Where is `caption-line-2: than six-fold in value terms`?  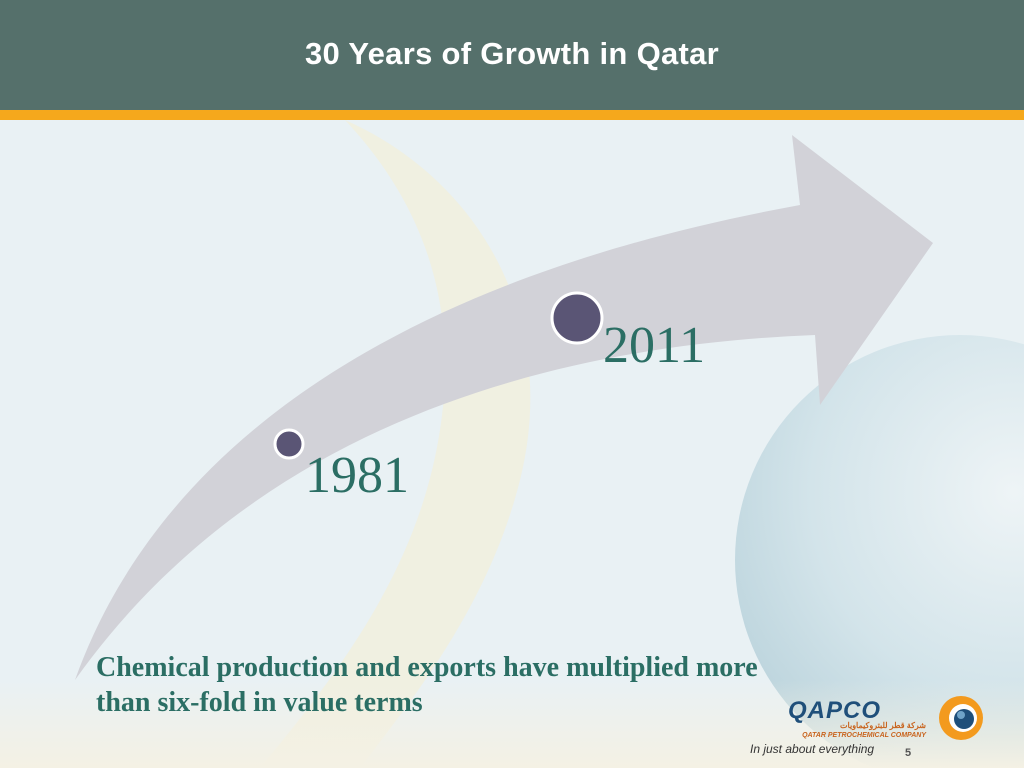 caption-line-2: than six-fold in value terms is located at coordinates (259, 702).